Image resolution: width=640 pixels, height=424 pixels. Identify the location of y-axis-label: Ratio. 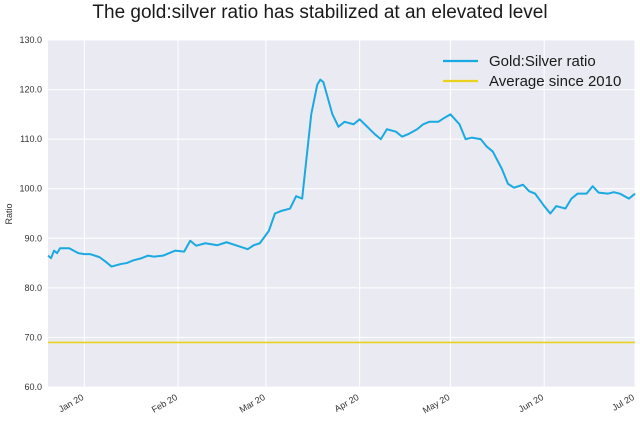
(9, 213).